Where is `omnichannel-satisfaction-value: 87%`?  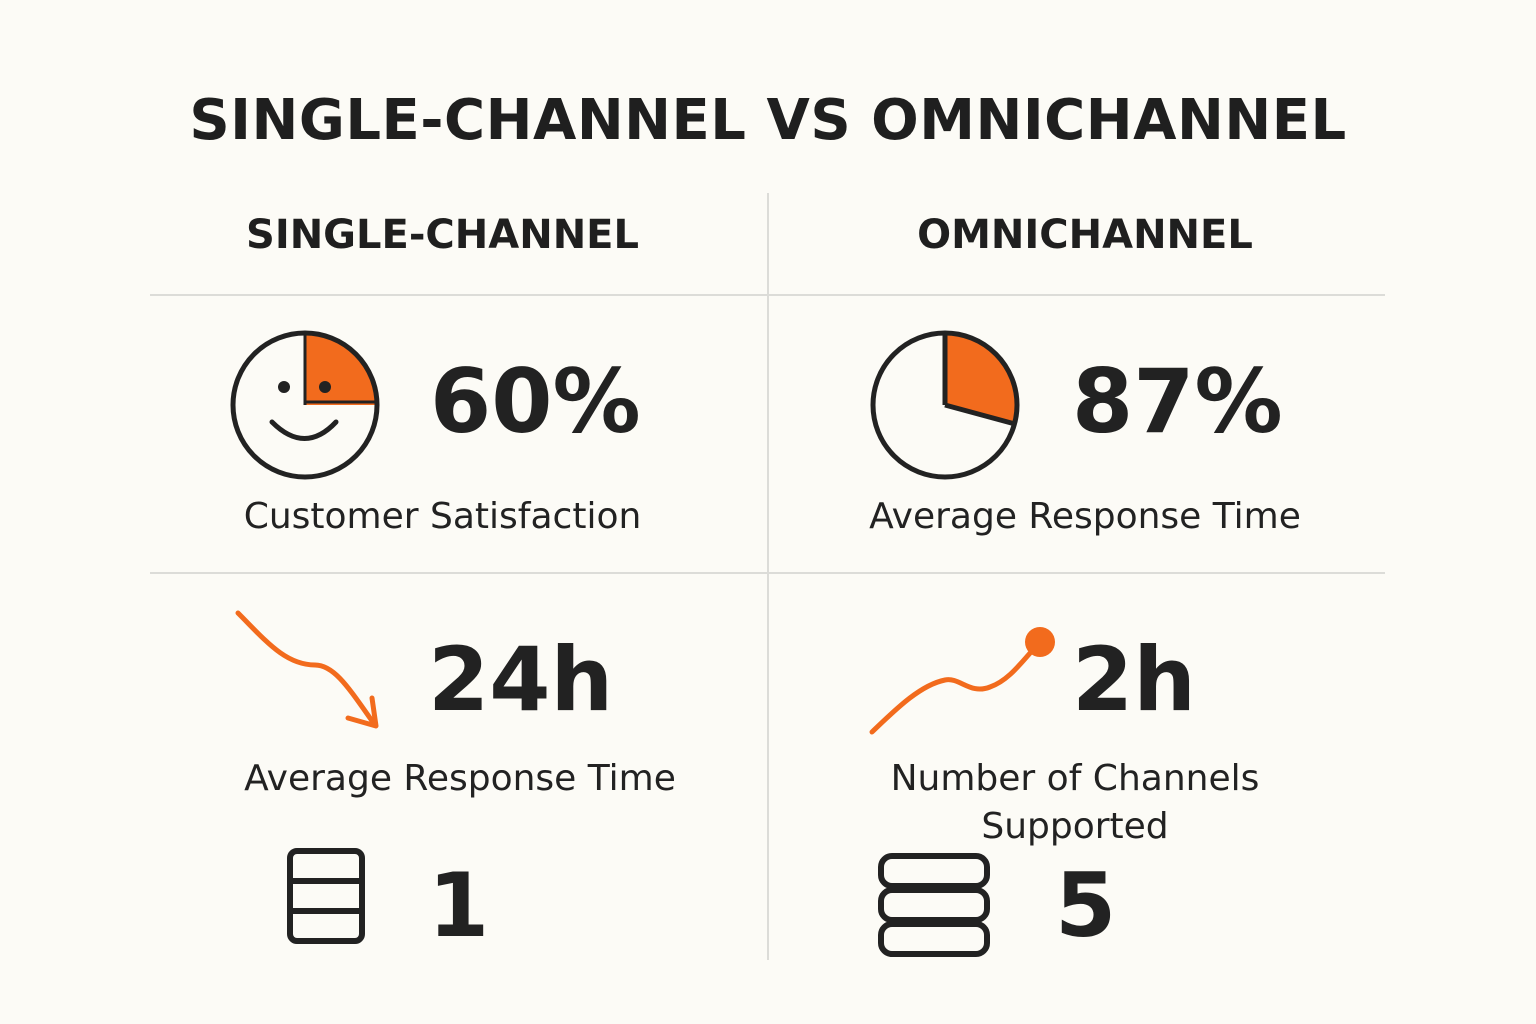 omnichannel-satisfaction-value: 87% is located at coordinates (1177, 401).